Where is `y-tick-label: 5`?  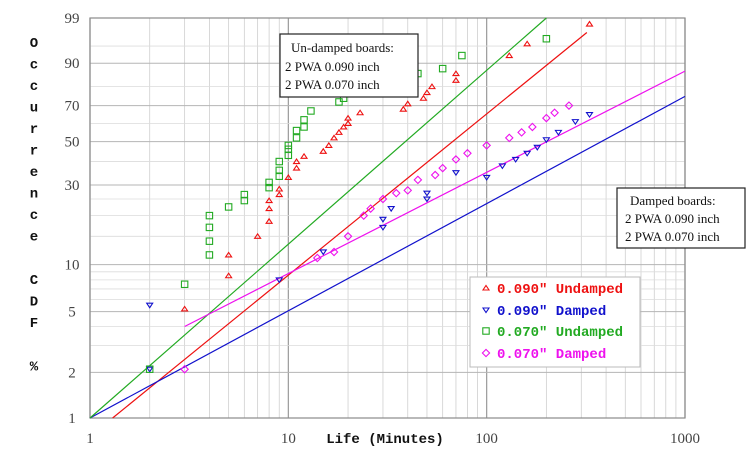
y-tick-label: 5 is located at coordinates (72, 313).